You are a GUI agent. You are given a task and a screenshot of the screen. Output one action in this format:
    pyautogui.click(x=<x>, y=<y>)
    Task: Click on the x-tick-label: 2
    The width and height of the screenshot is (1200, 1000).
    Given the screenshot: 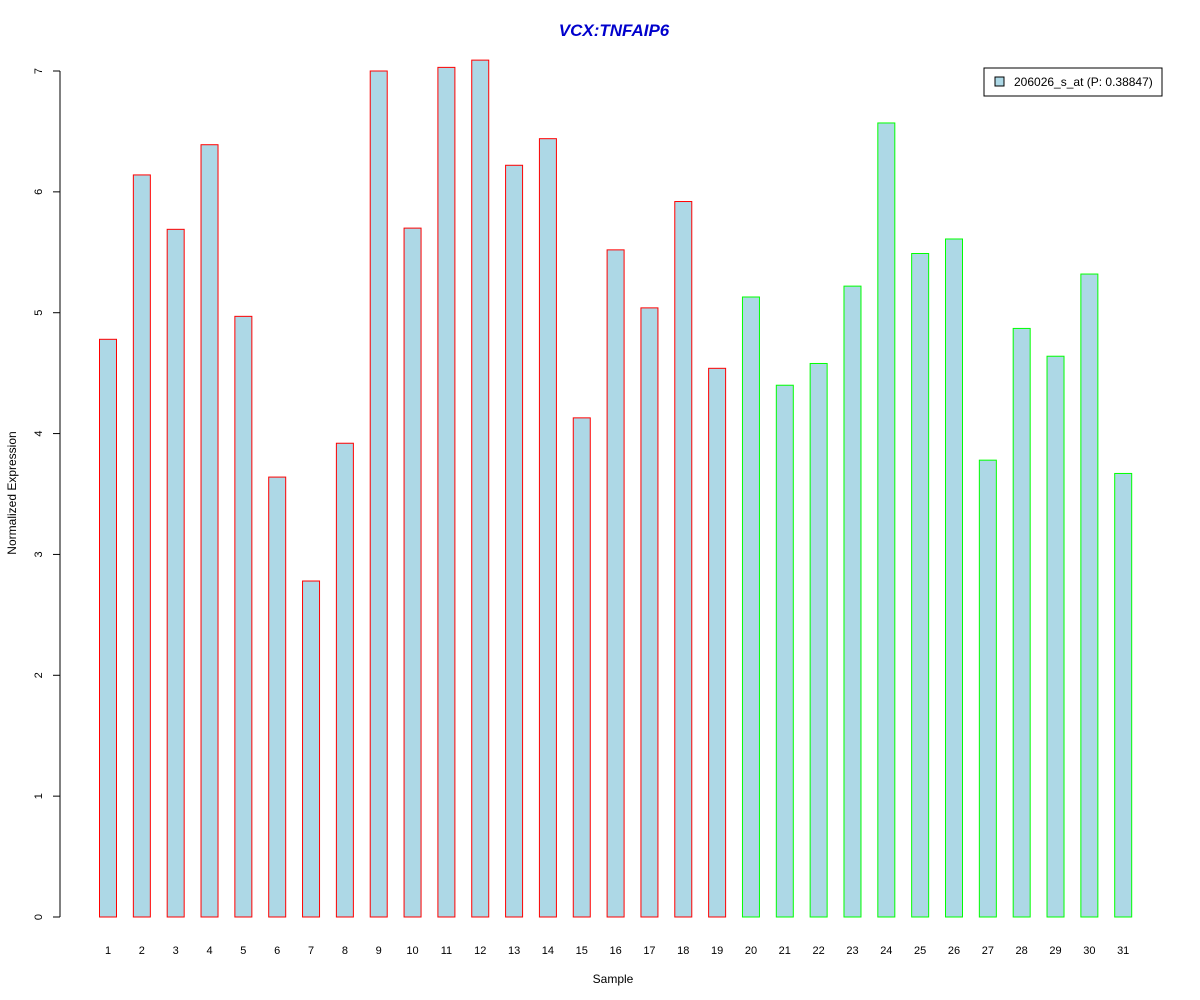 What is the action you would take?
    pyautogui.click(x=142, y=951)
    